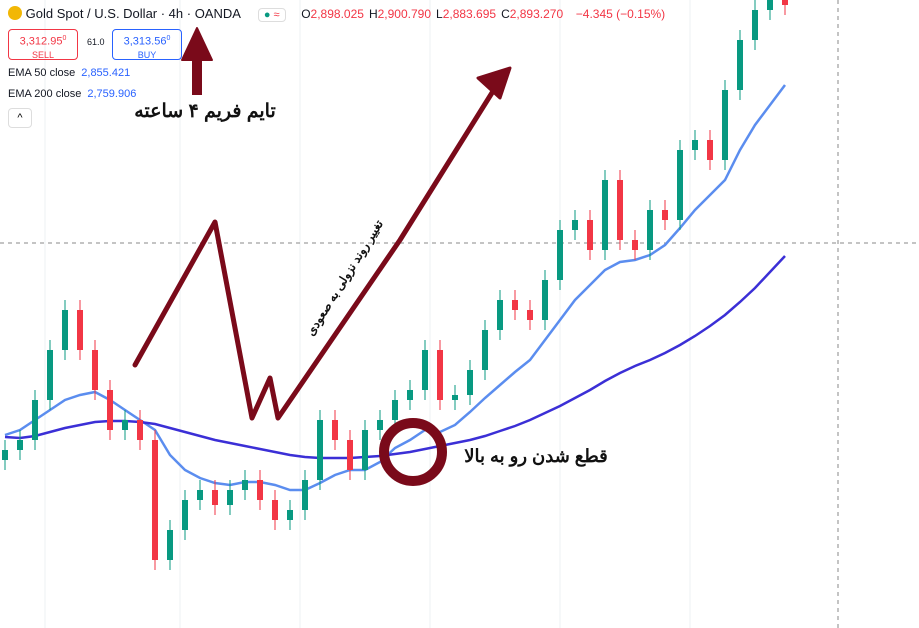 The image size is (919, 628). Describe the element at coordinates (43, 54) in the screenshot. I see `sell-label: SELL` at that location.